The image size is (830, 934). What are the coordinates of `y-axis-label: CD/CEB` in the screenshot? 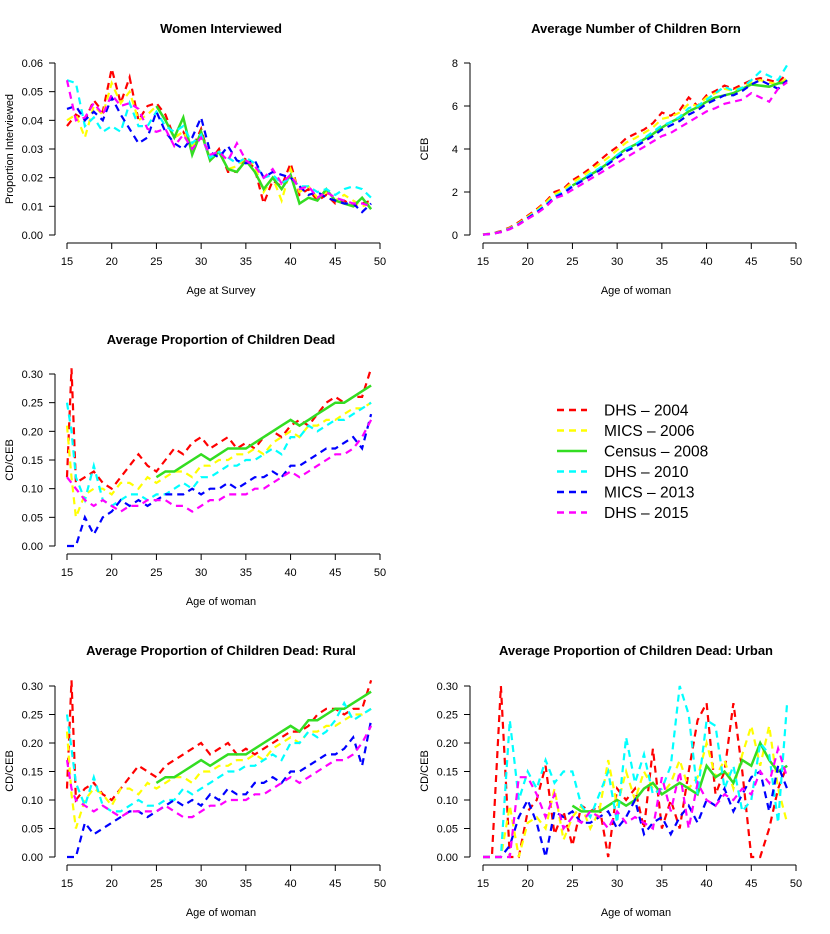 It's located at (425, 771).